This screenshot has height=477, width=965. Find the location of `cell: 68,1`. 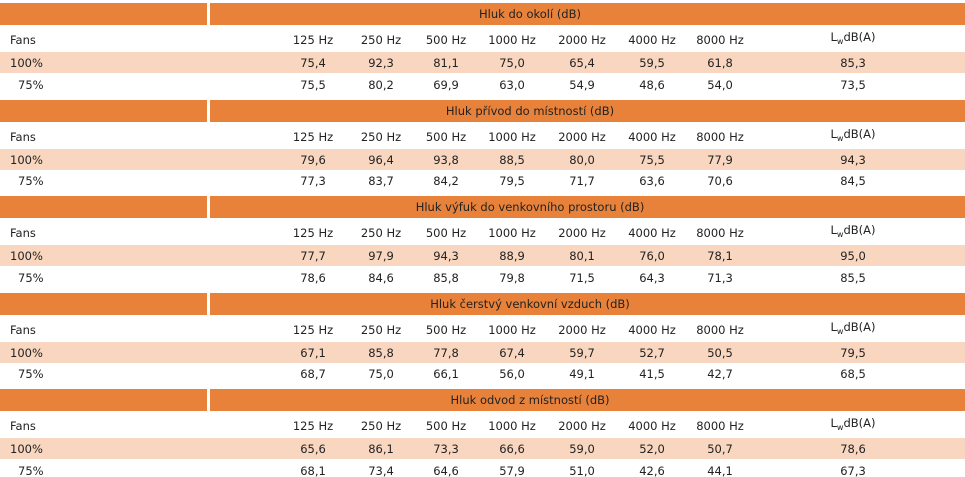

cell: 68,1 is located at coordinates (313, 470).